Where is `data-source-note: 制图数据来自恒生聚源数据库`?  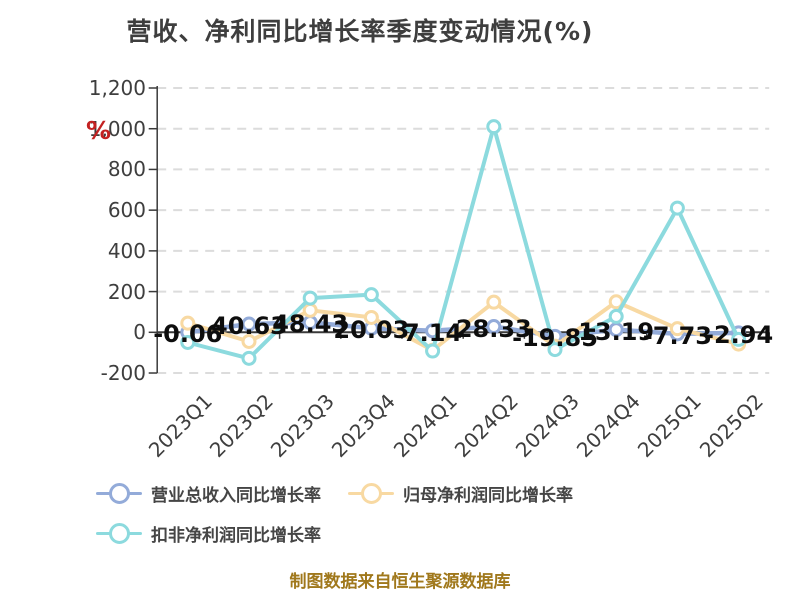 data-source-note: 制图数据来自恒生聚源数据库 is located at coordinates (400, 582).